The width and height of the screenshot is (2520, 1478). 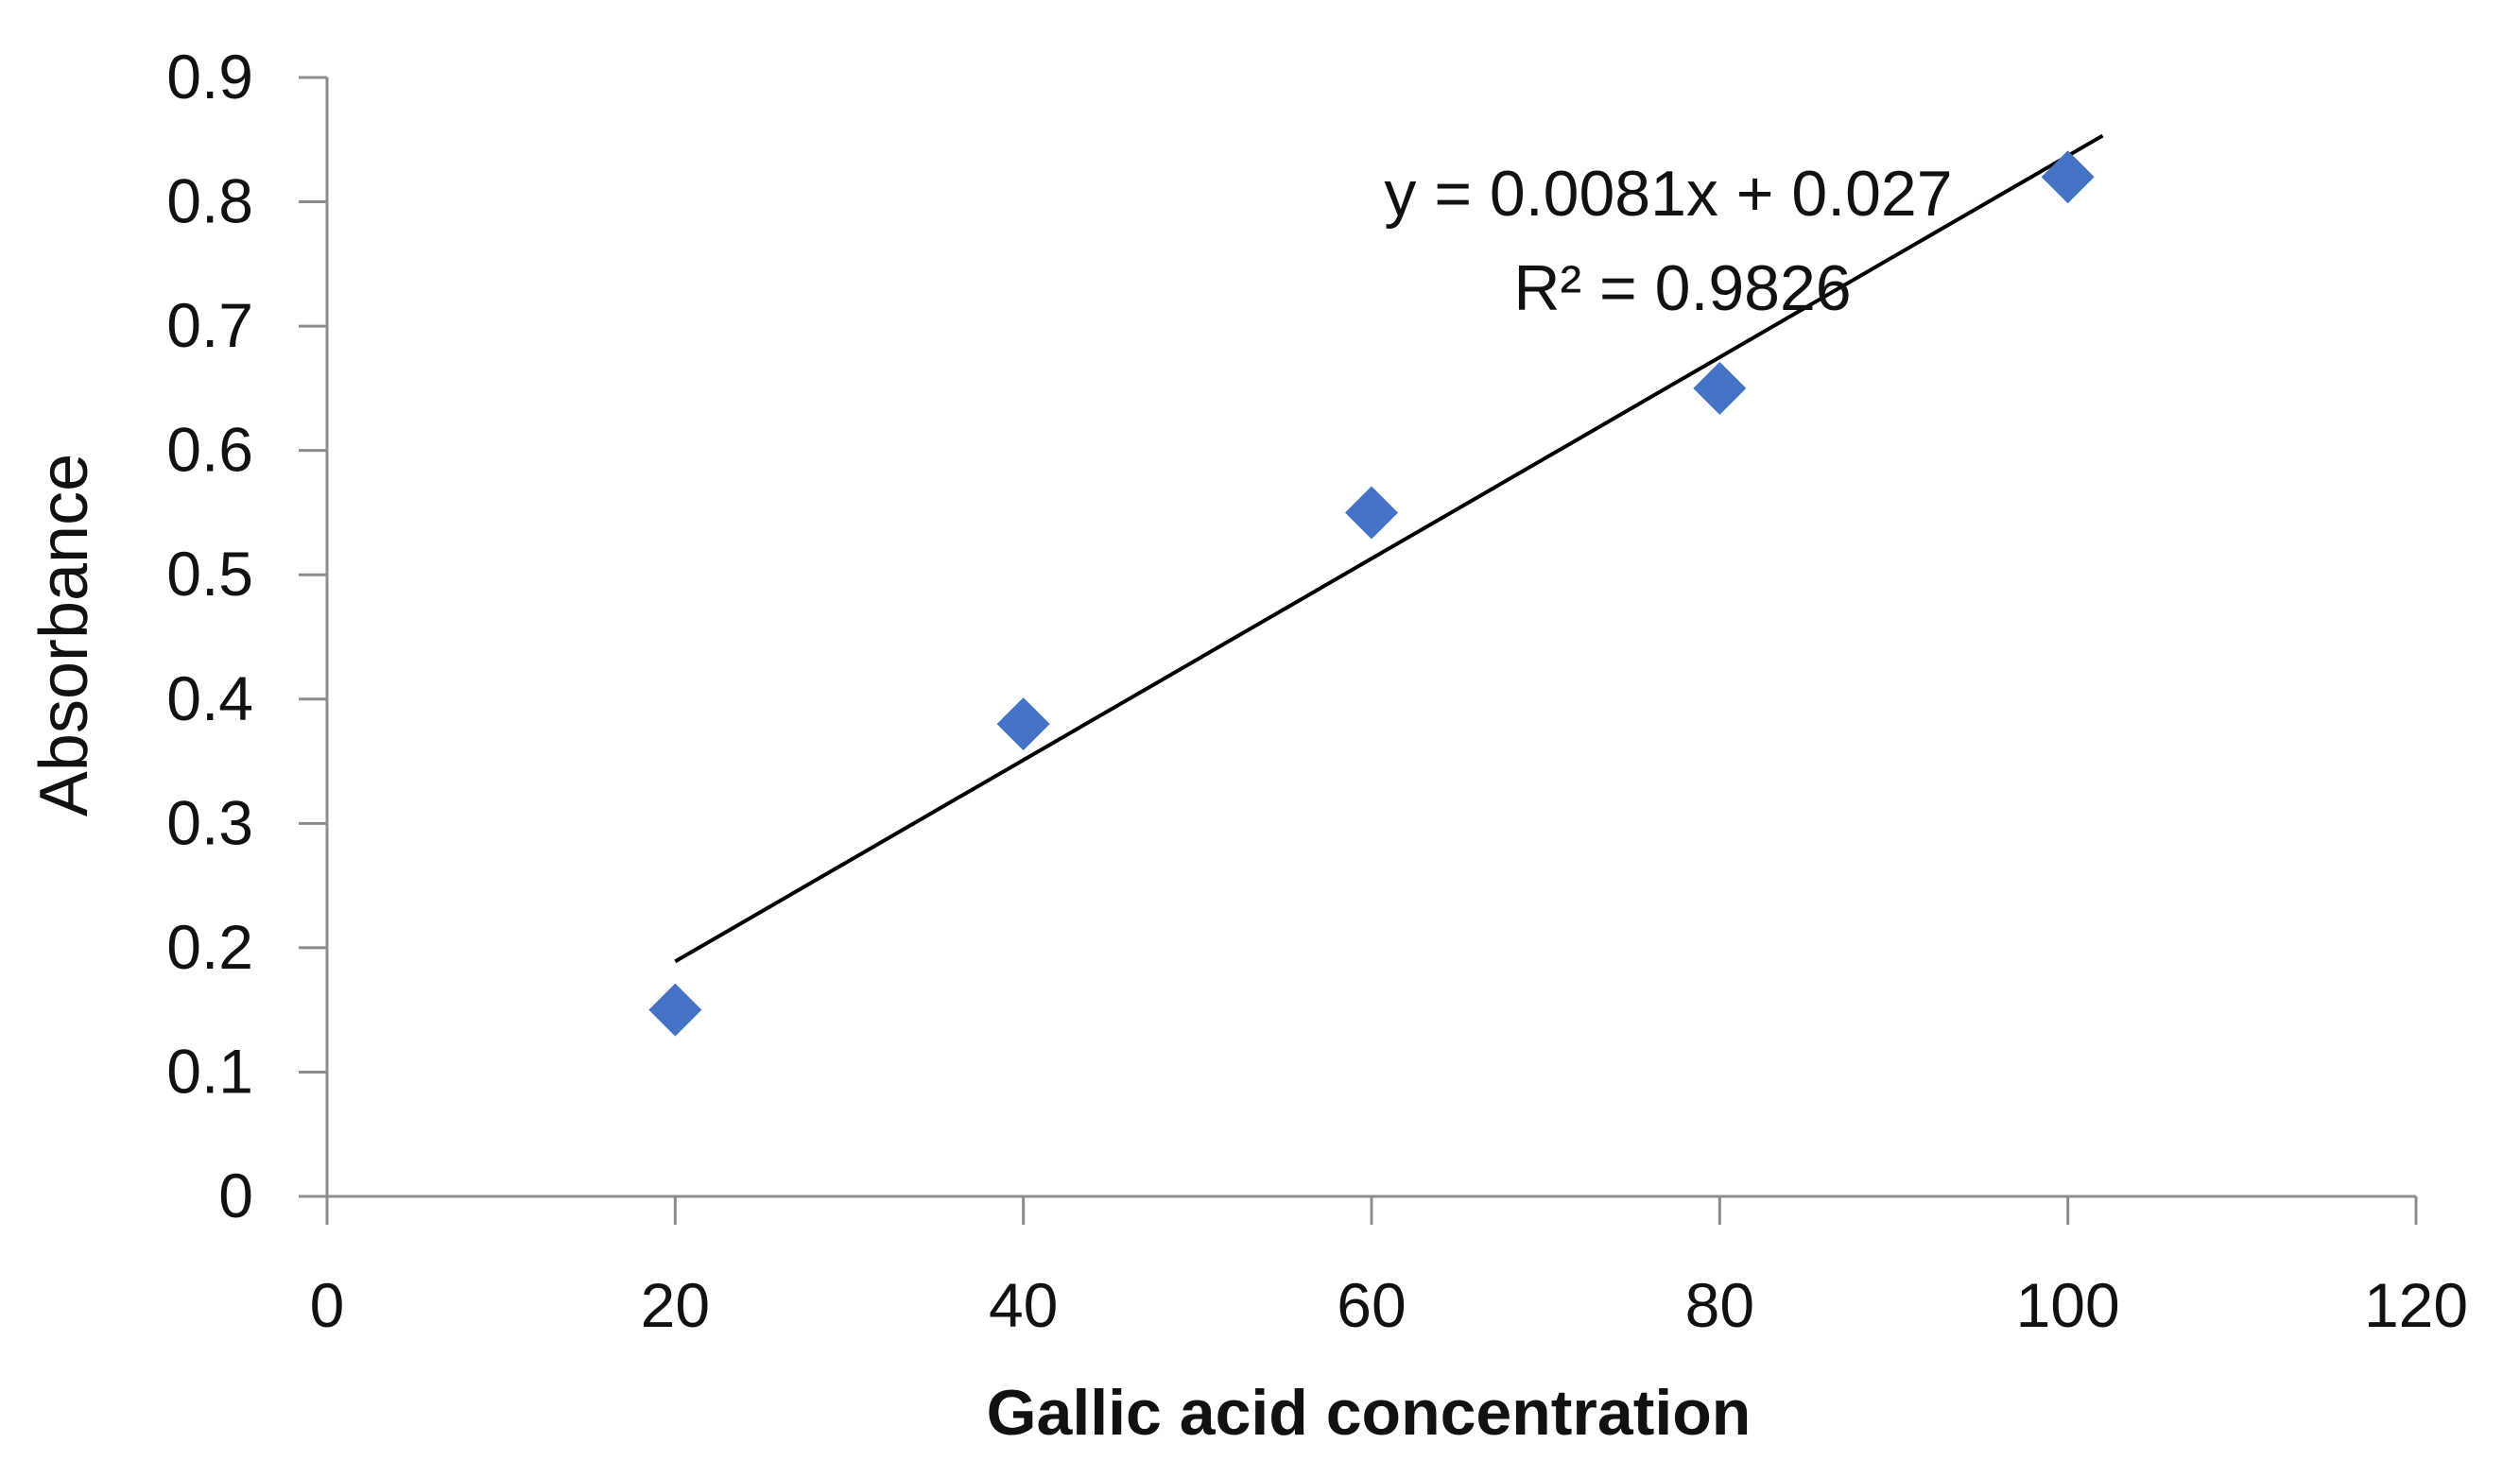 I want to click on r-squared-label: R² = 0.9826, so click(x=1682, y=288).